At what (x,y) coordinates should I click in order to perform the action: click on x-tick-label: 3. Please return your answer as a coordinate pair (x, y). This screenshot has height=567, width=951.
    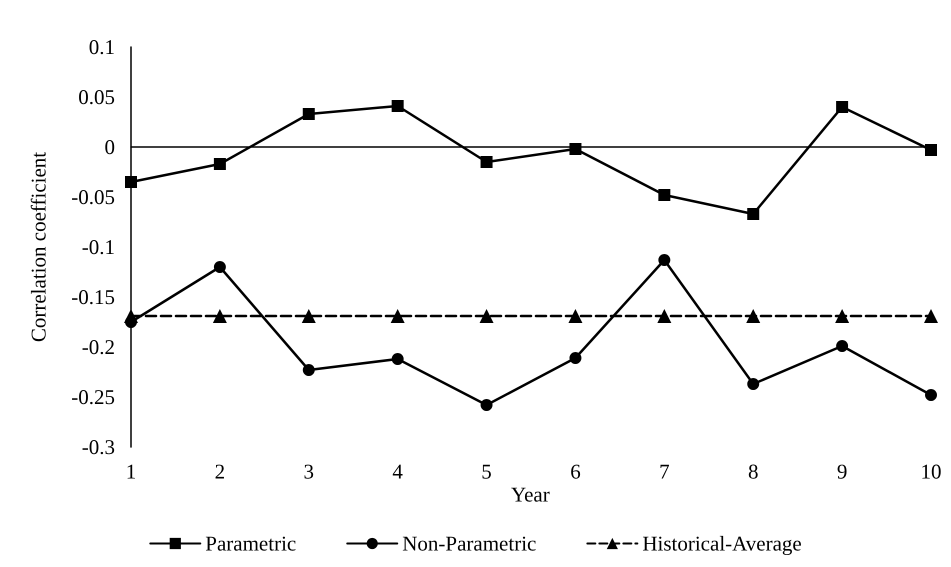
    Looking at the image, I should click on (309, 472).